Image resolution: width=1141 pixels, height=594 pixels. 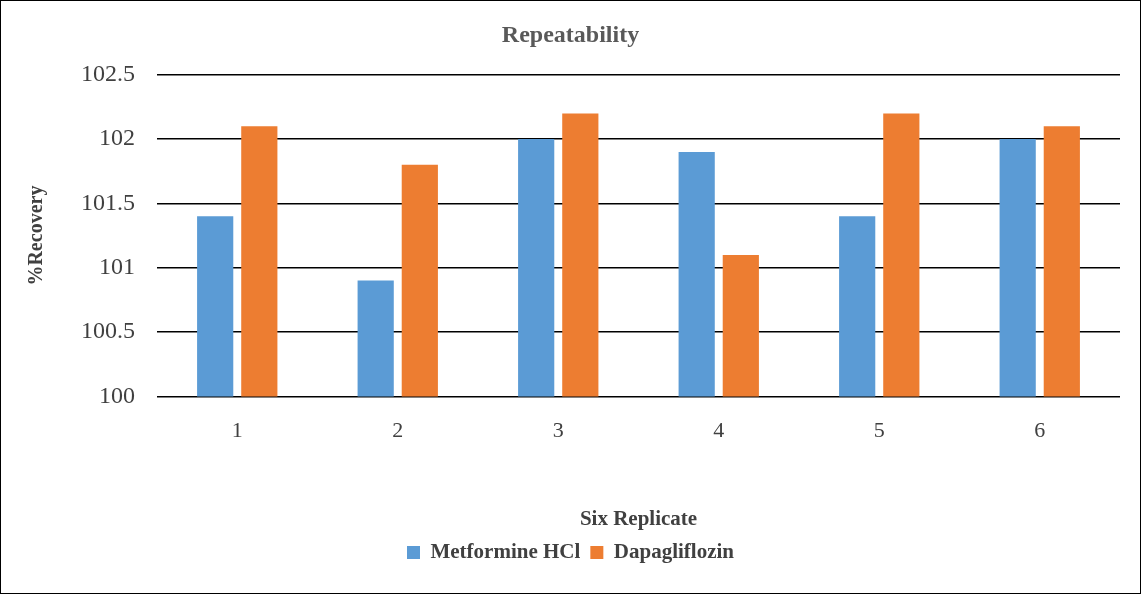 What do you see at coordinates (570, 33) in the screenshot?
I see `chart-title: Repeatability` at bounding box center [570, 33].